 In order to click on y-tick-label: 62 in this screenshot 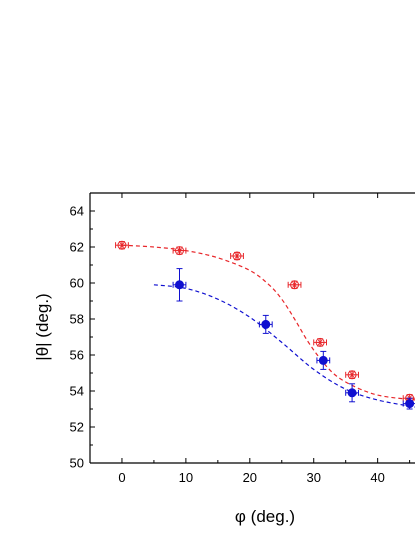, I will do `click(77, 247)`.